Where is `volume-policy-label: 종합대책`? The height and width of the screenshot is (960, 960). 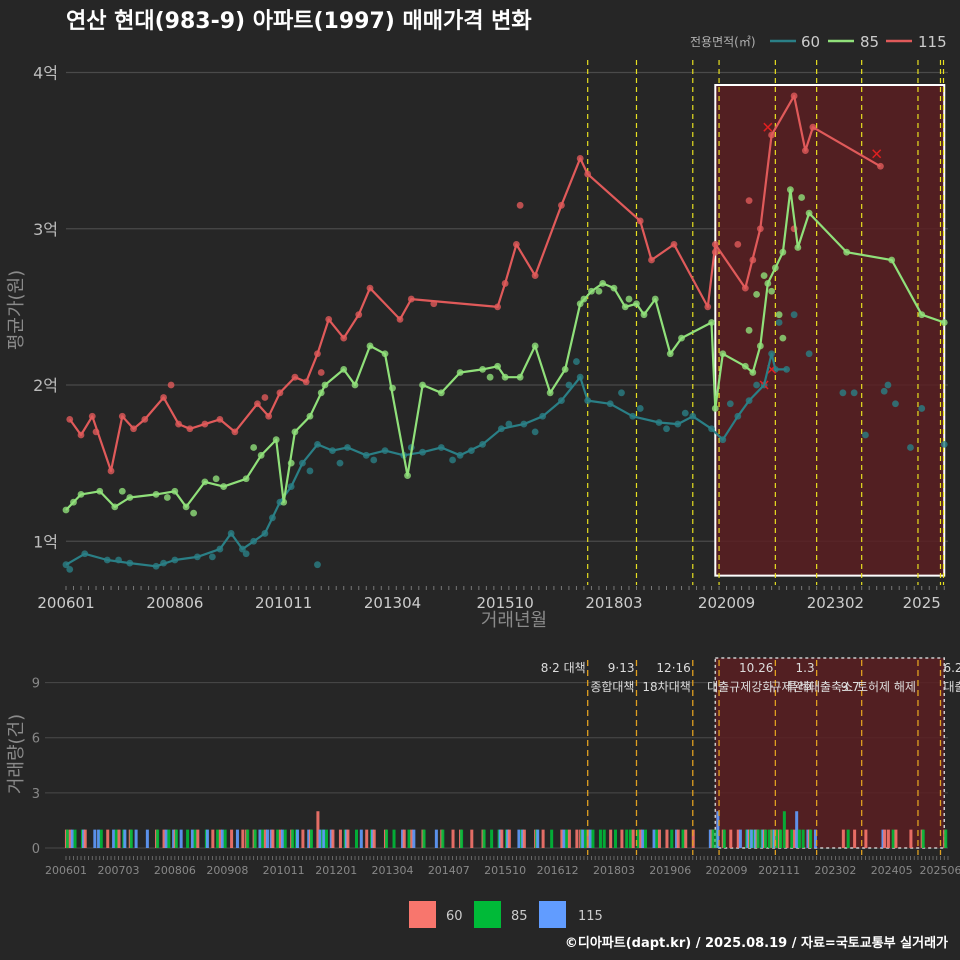
volume-policy-label: 종합대책 is located at coordinates (612, 686).